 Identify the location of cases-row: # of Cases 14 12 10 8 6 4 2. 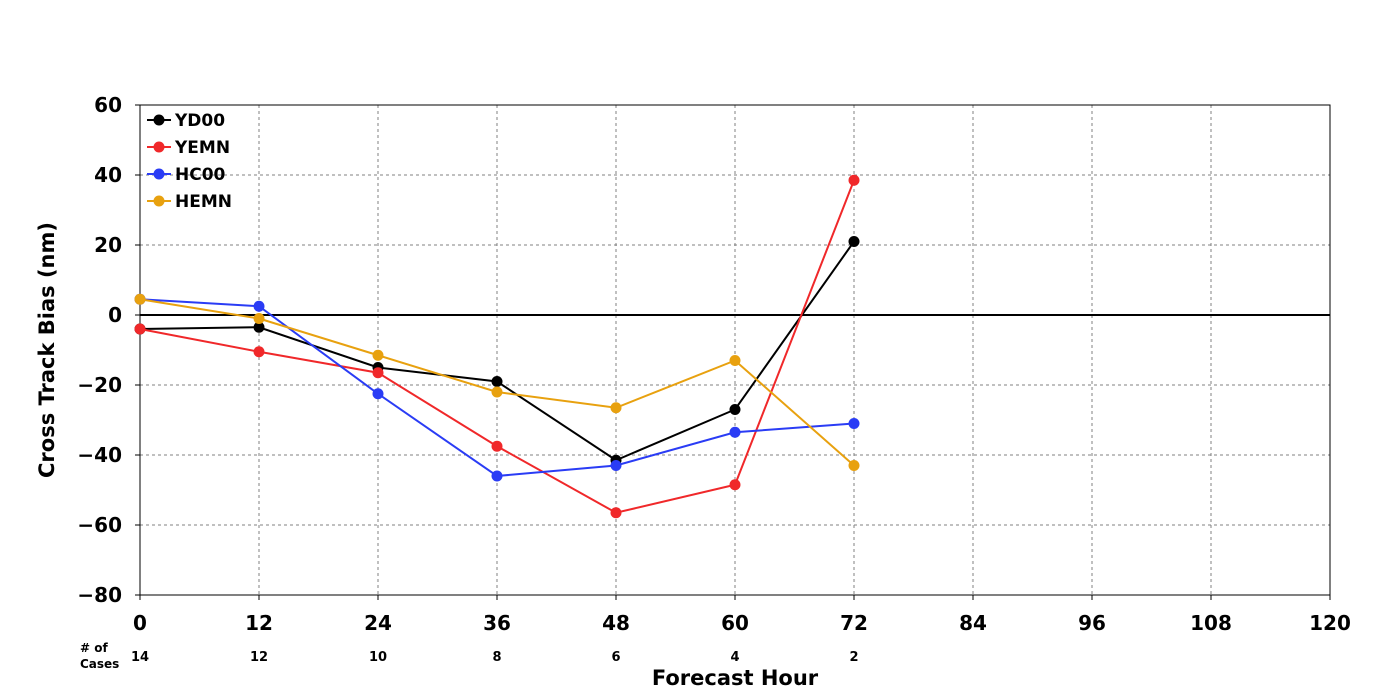
(469, 656).